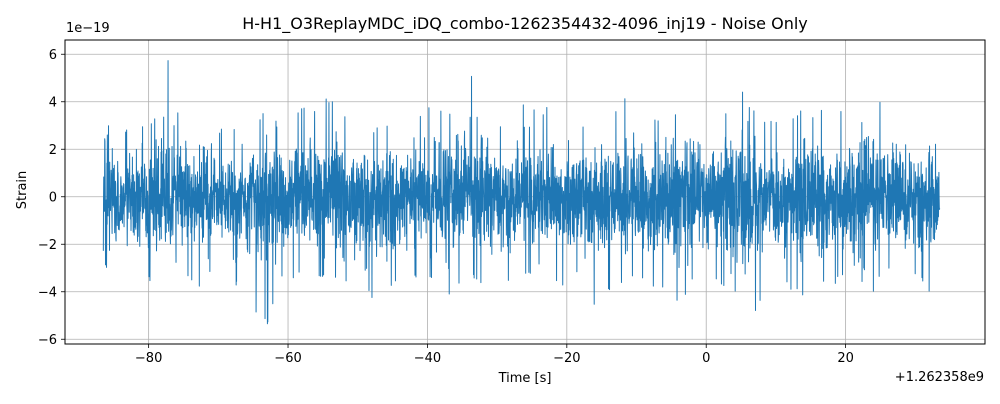 This screenshot has height=404, width=1000. I want to click on x-tick-label: −80, so click(148, 358).